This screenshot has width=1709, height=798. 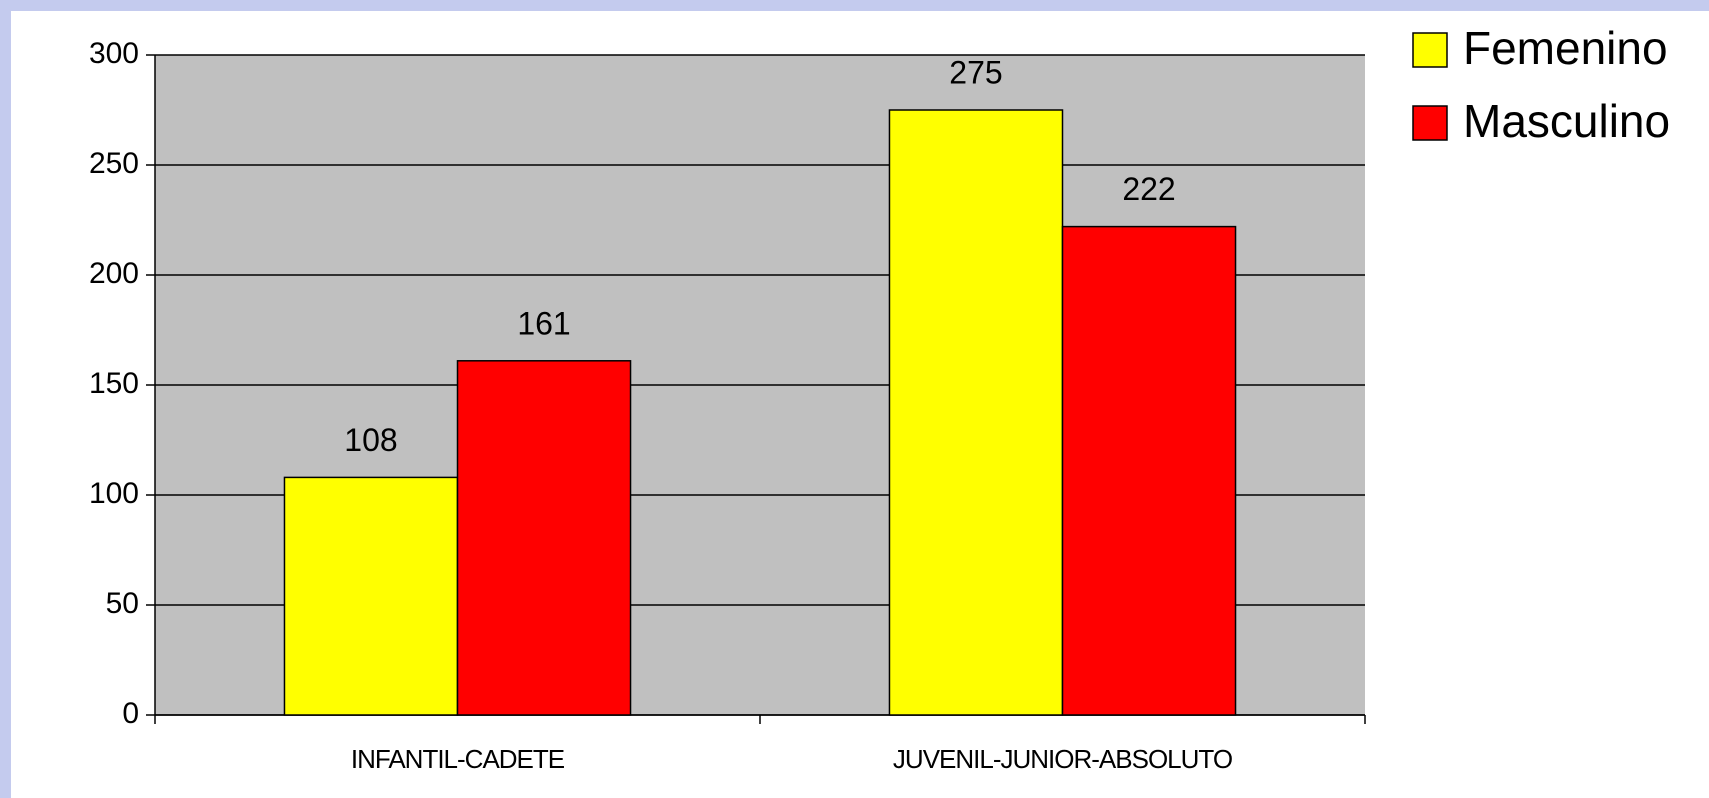 I want to click on y-tick-label: 0, so click(x=130, y=713).